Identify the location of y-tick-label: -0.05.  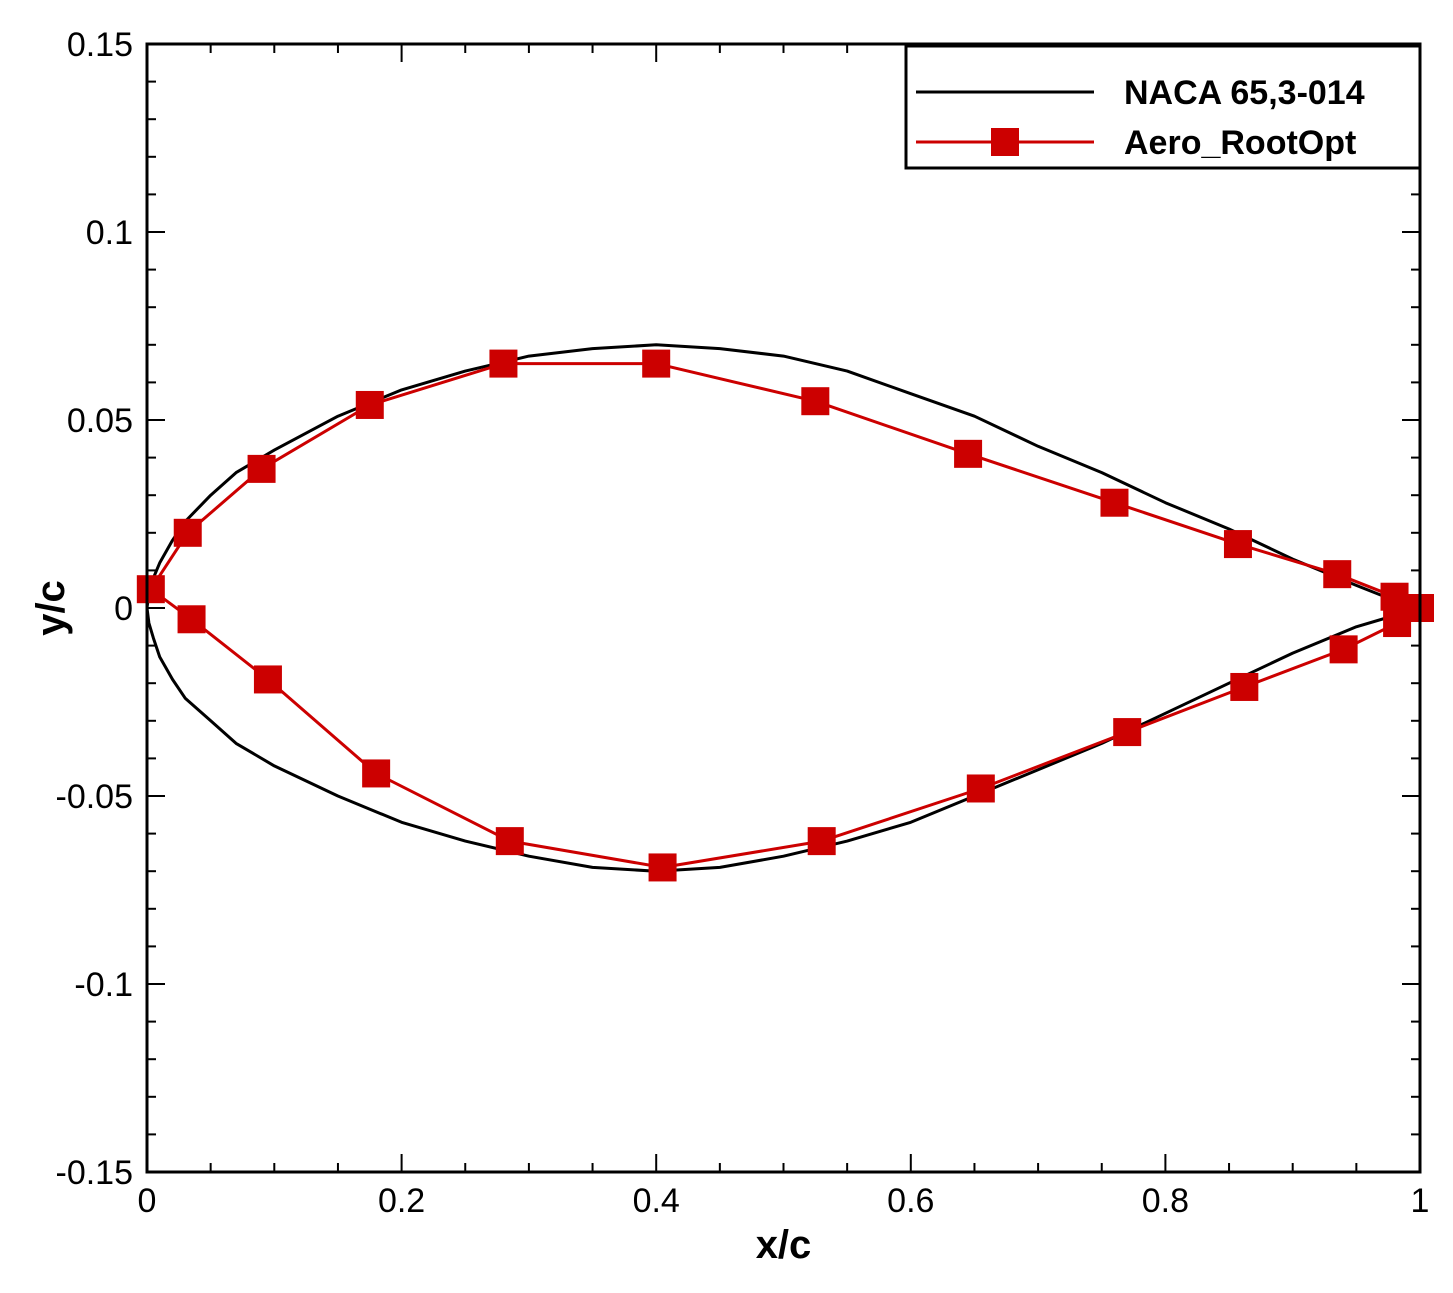
(95, 797).